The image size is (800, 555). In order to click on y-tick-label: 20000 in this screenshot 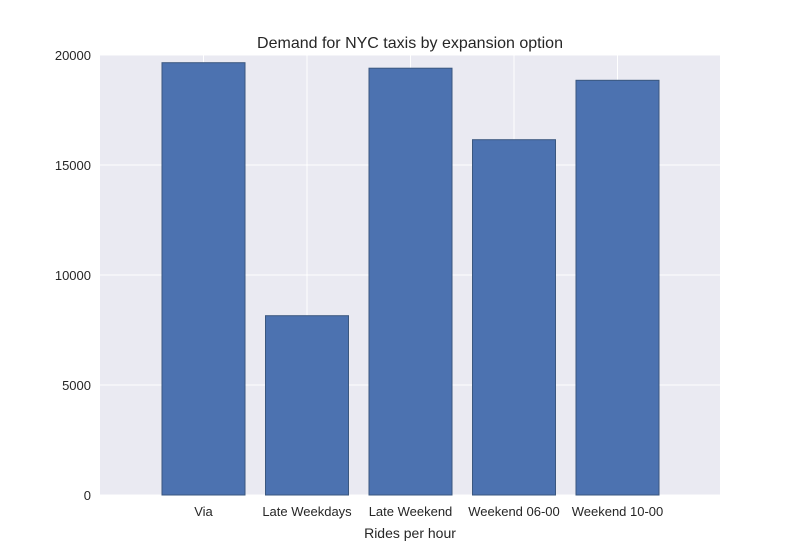, I will do `click(73, 55)`.